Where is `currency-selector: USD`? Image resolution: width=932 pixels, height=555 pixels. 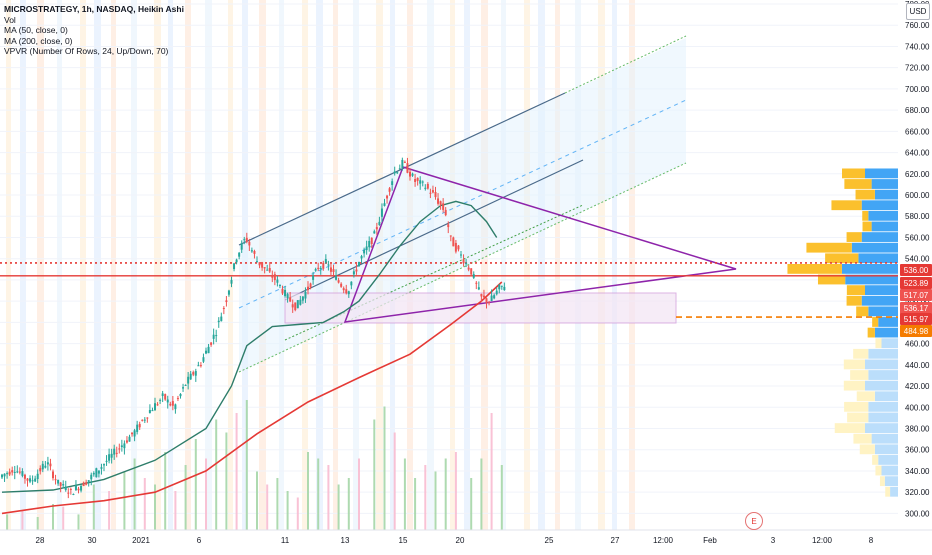
currency-selector: USD is located at coordinates (918, 11).